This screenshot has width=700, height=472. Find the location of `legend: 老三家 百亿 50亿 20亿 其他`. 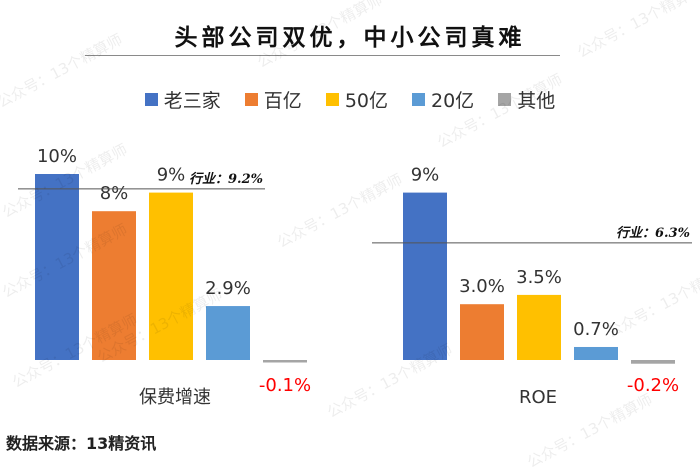

legend: 老三家 百亿 50亿 20亿 其他 is located at coordinates (350, 99).